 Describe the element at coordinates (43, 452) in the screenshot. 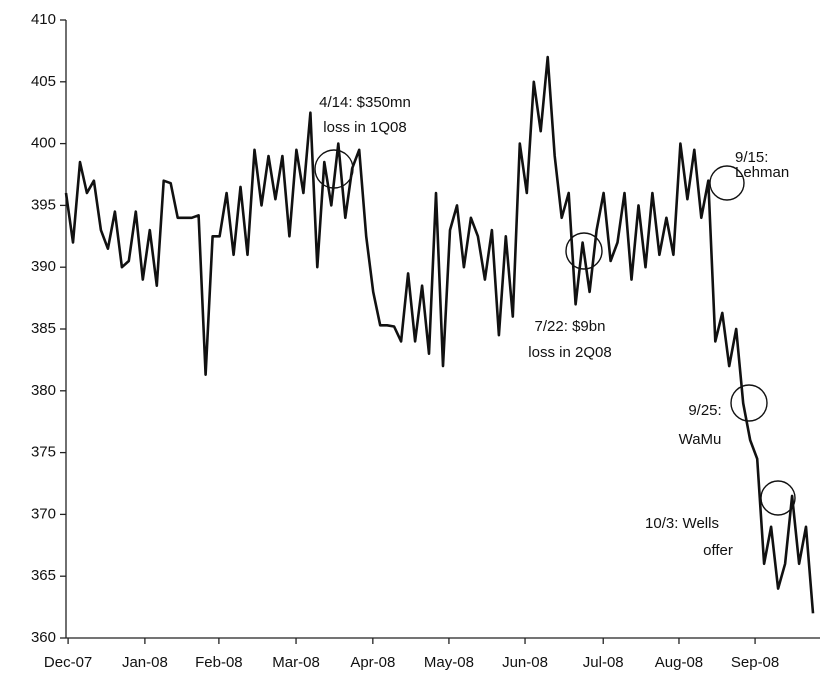

I see `y-tick-label: 375` at that location.